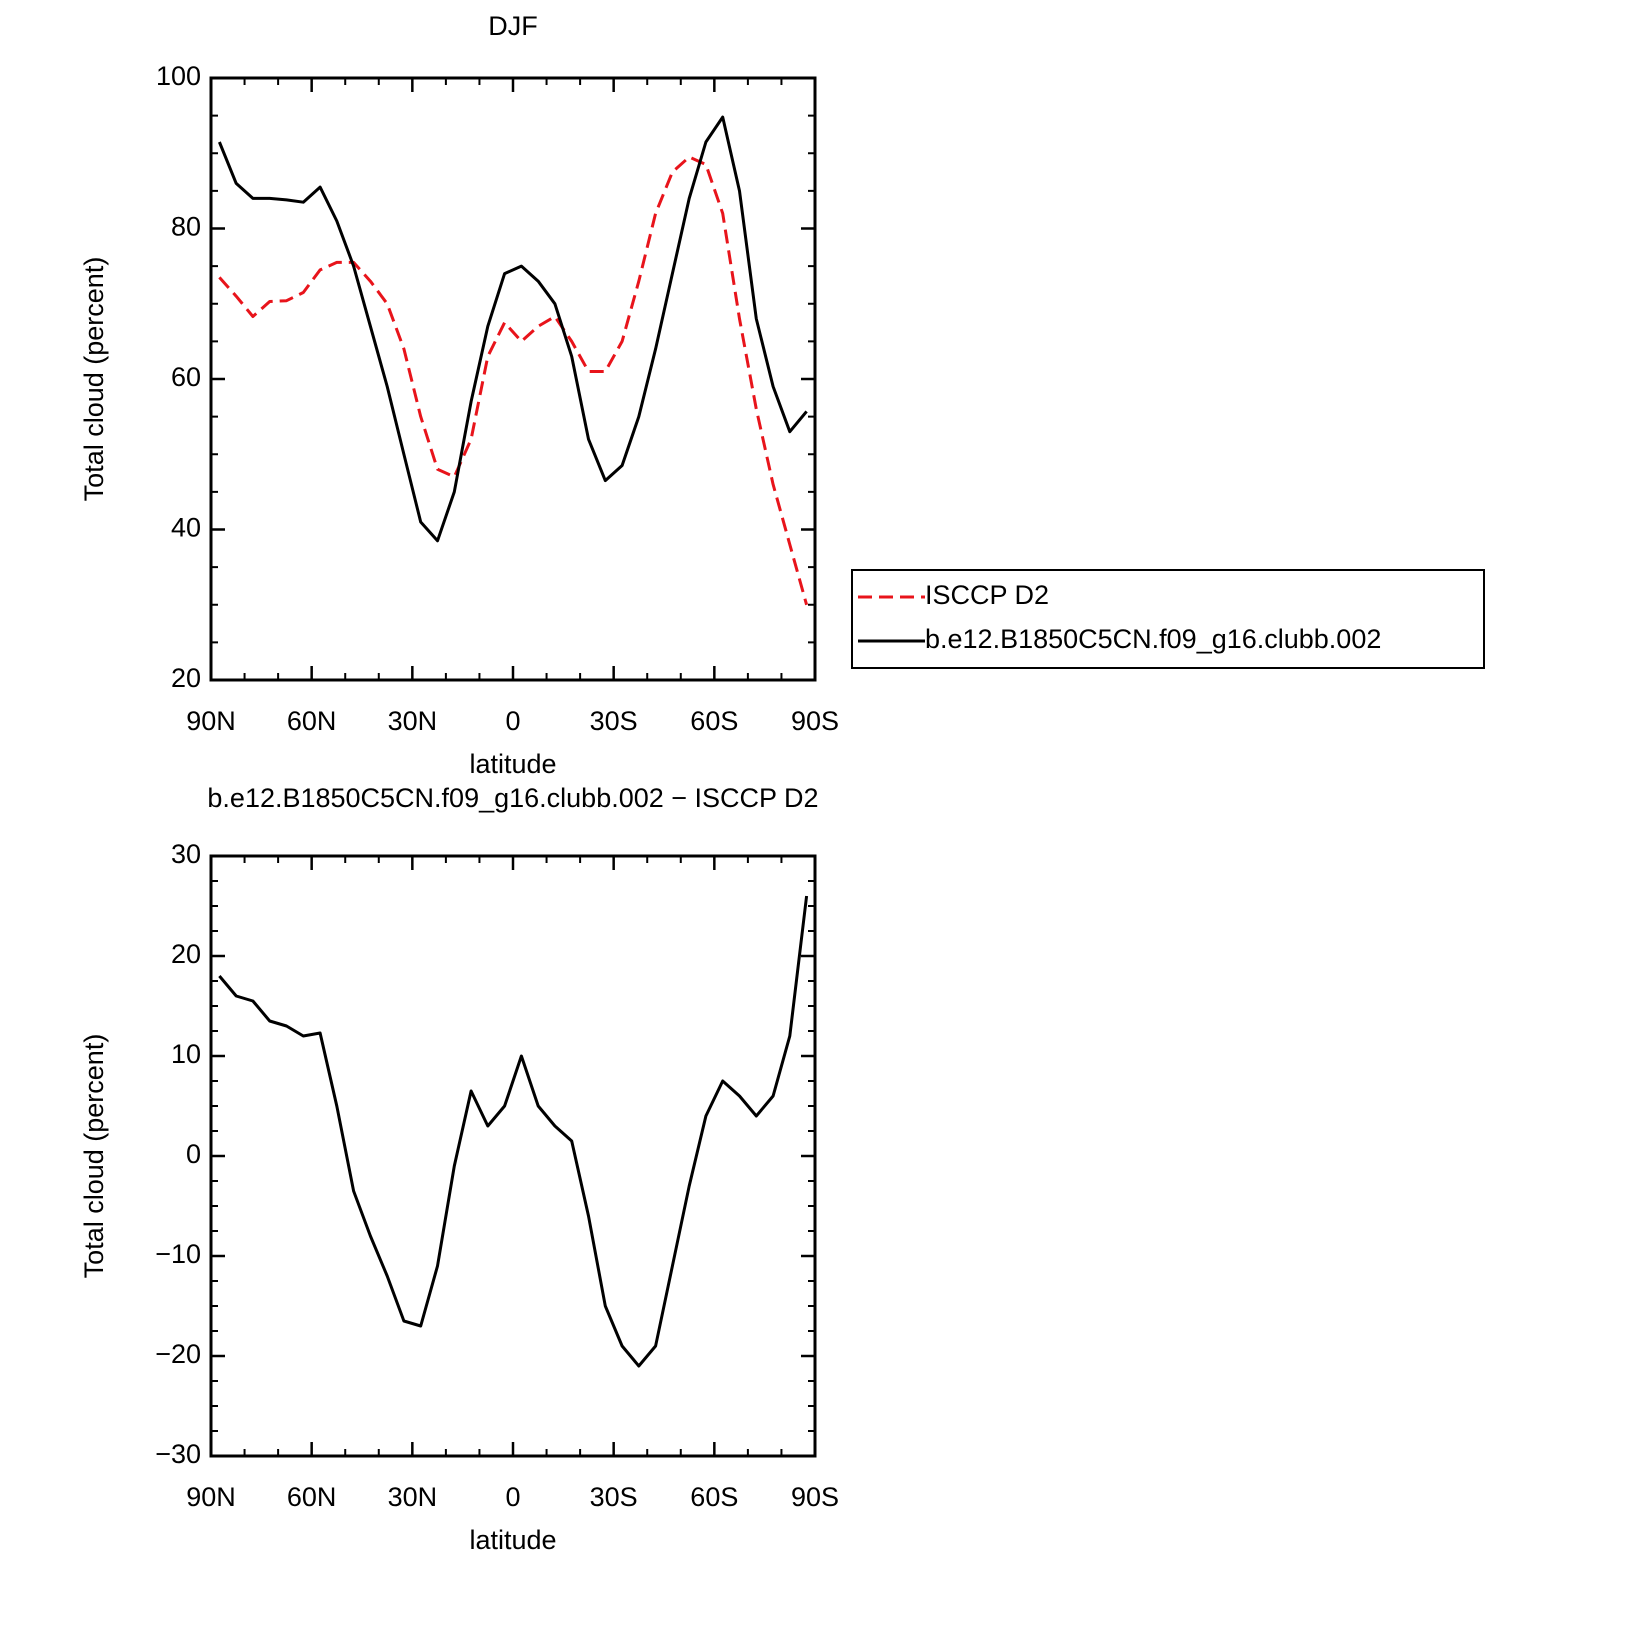 This screenshot has width=1633, height=1630. Describe the element at coordinates (178, 1254) in the screenshot. I see `y-tick-label: −10` at that location.